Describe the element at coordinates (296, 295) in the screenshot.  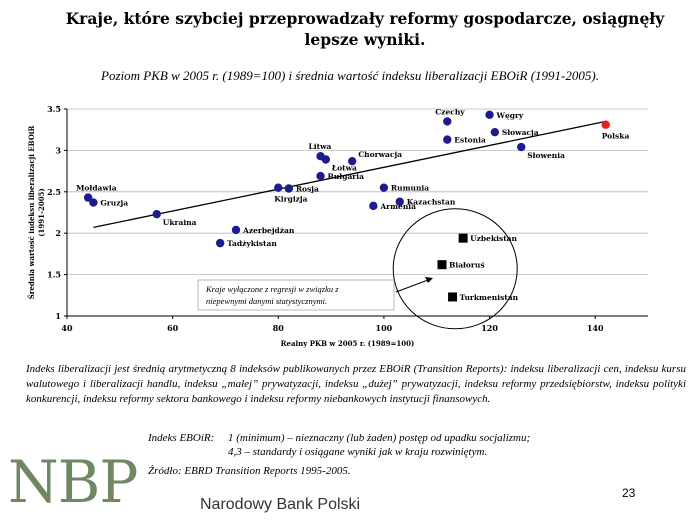
I see `annotation-box` at that location.